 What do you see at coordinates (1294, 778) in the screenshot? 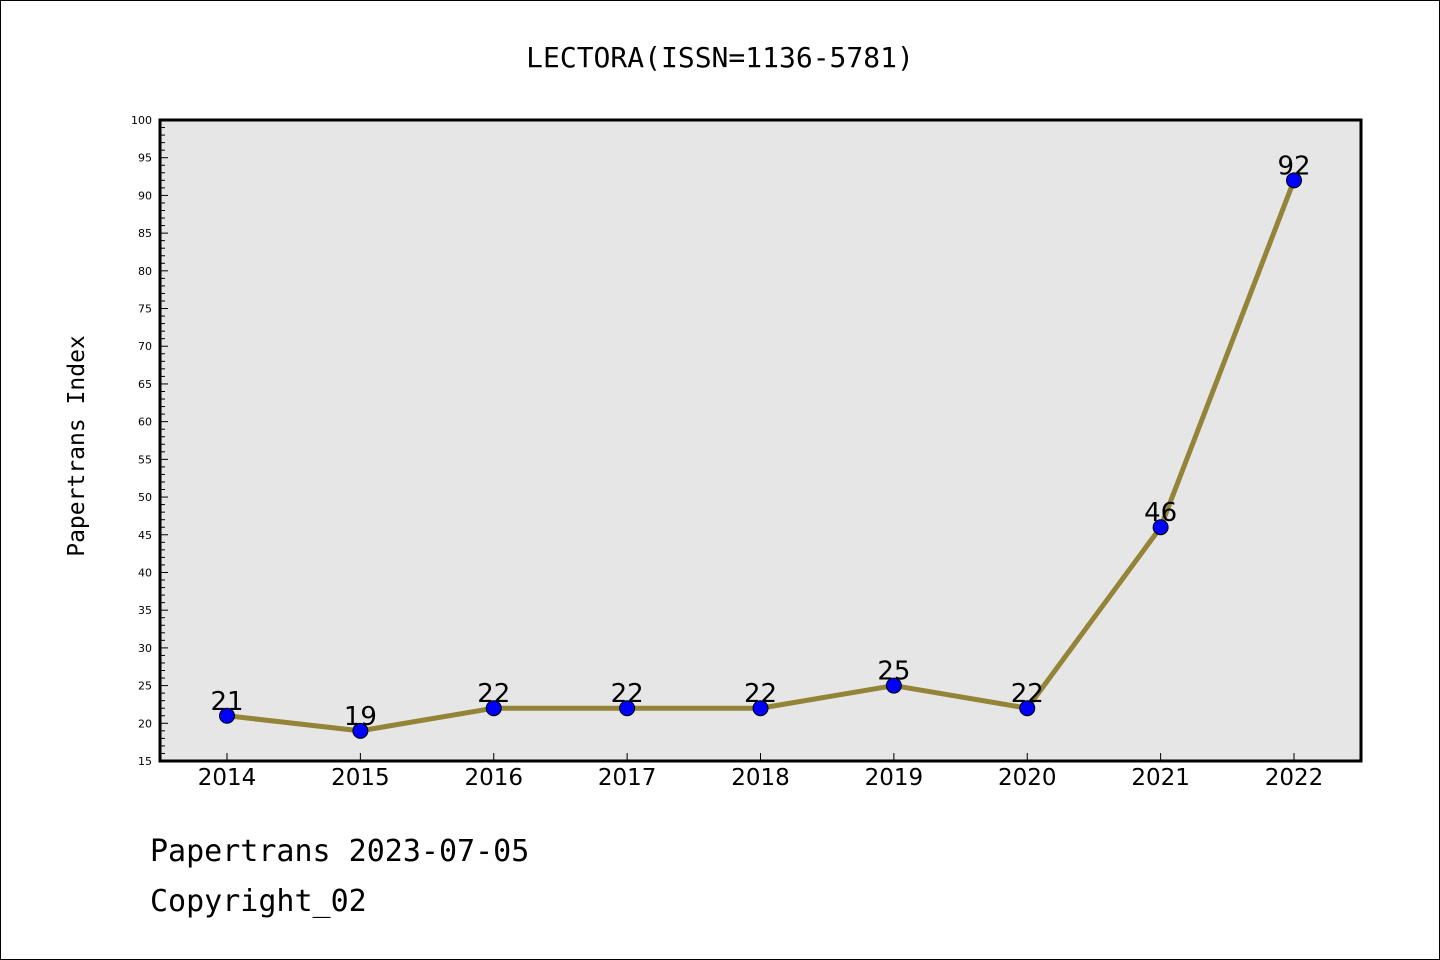
I see `x-tick-label: 2022` at bounding box center [1294, 778].